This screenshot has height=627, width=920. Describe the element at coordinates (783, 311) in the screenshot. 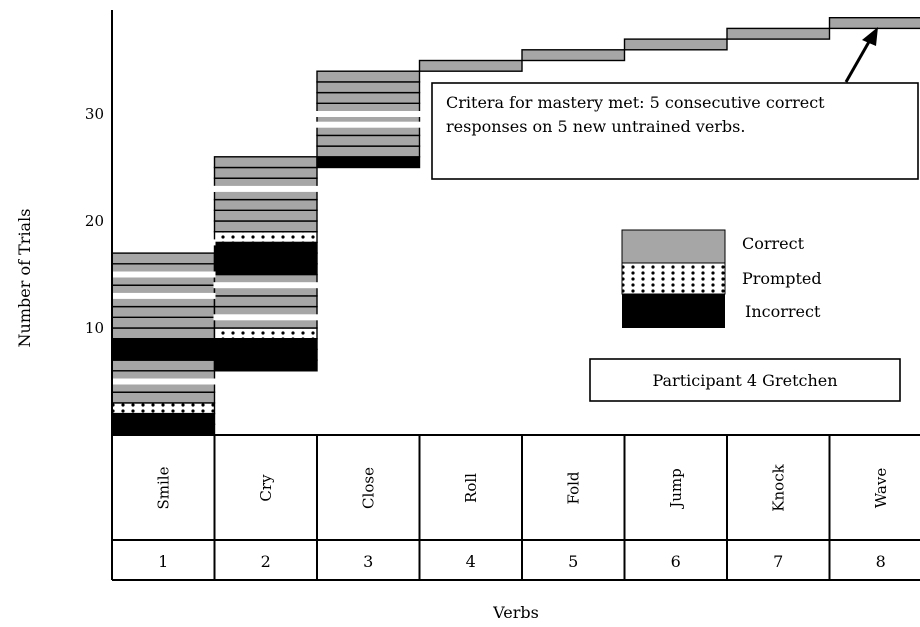

I see `legend-label-incorrect: Incorrect` at that location.